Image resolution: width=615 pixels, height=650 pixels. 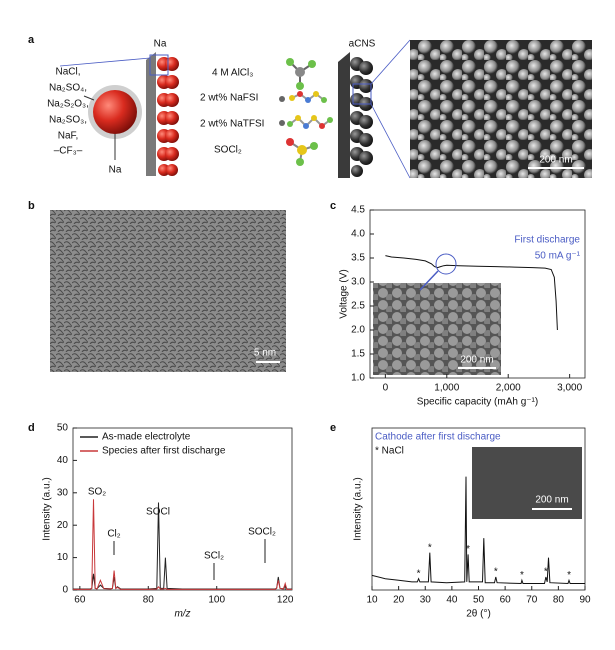 What do you see at coordinates (478, 614) in the screenshot?
I see `x-axis-label: 2θ (°)` at bounding box center [478, 614].